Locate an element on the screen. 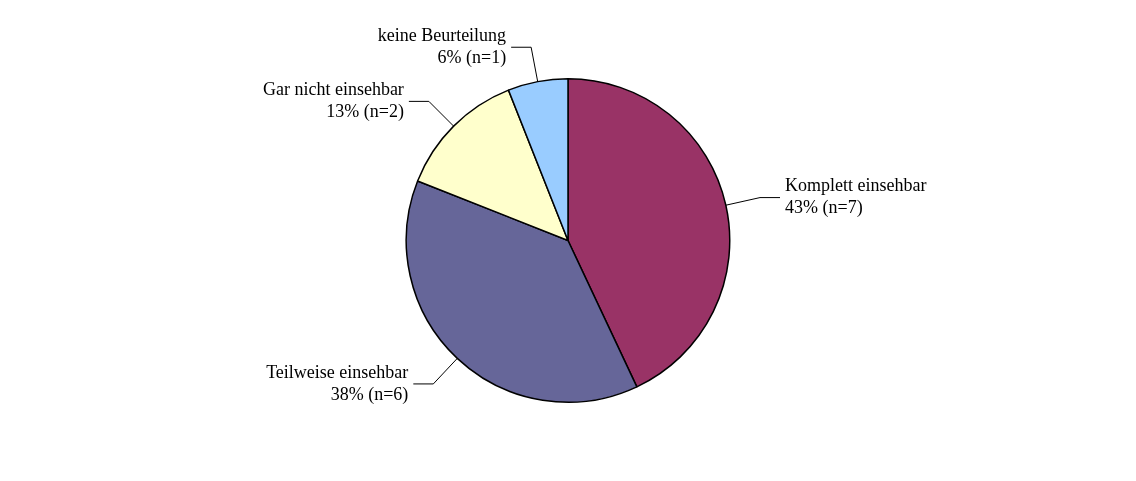 The height and width of the screenshot is (481, 1136). slice-label: Komplett einsehbar is located at coordinates (856, 185).